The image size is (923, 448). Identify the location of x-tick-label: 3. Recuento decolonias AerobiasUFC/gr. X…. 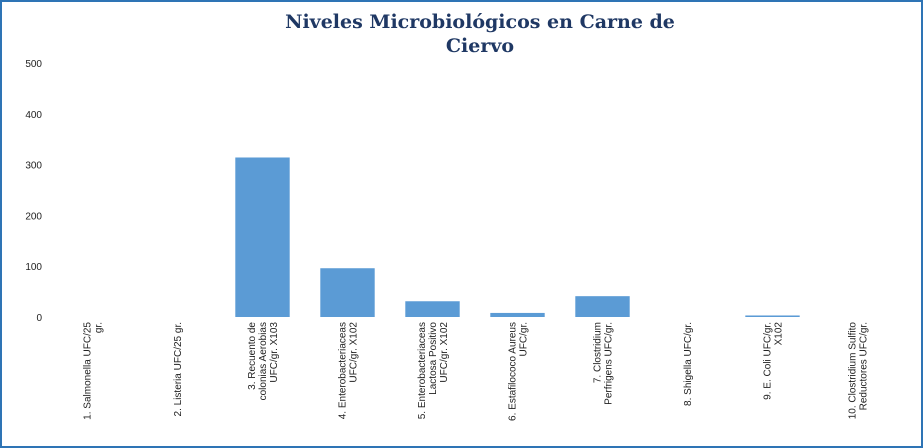
(263, 361).